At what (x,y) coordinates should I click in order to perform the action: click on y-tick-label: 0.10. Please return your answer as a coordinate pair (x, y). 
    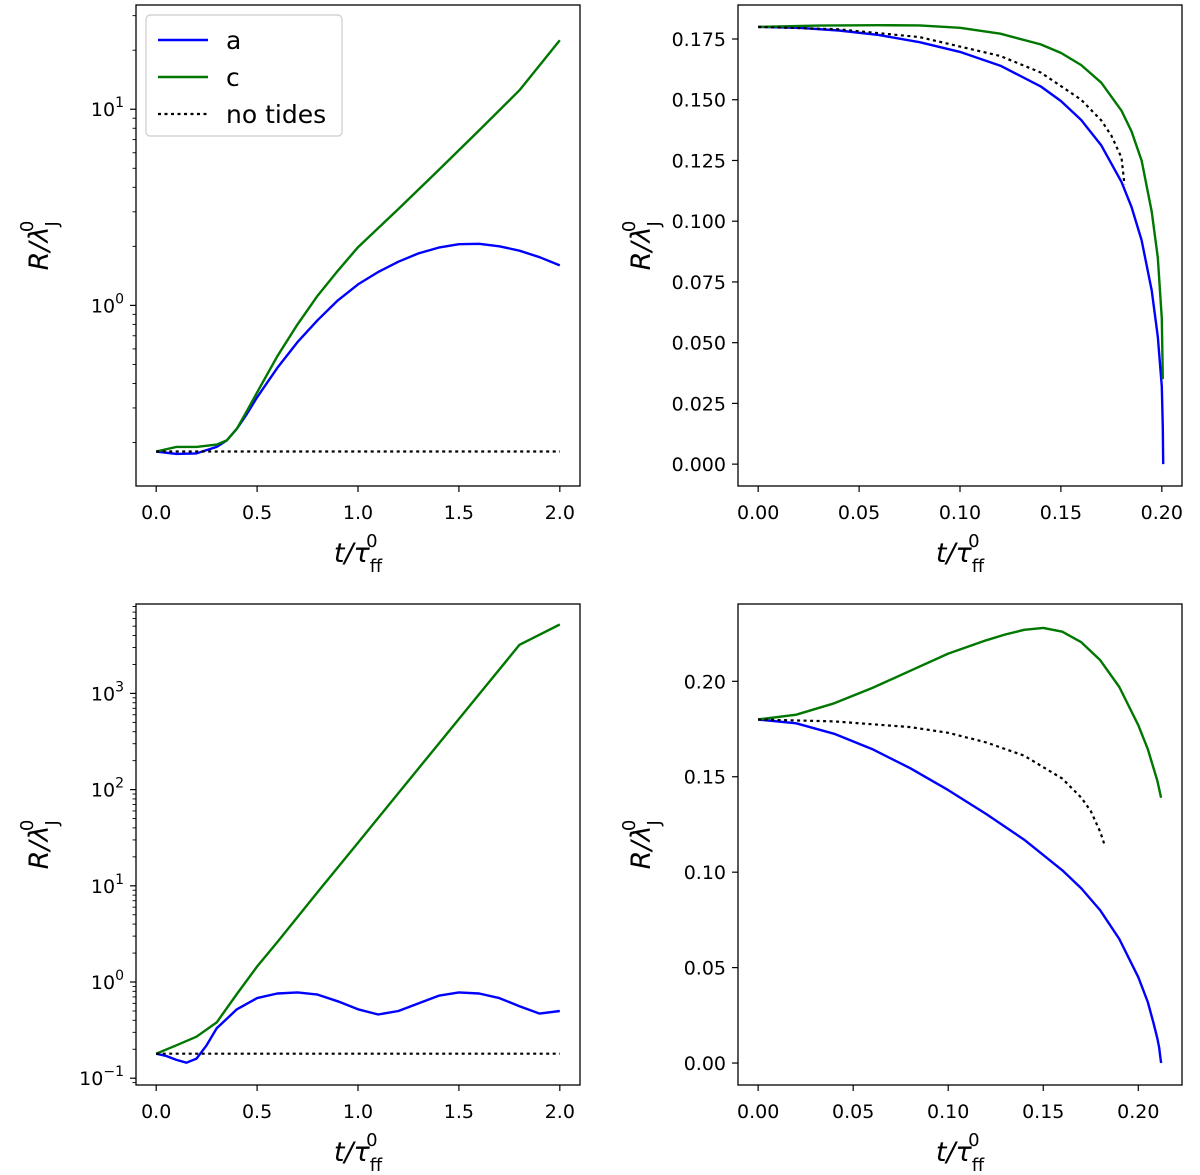
    Looking at the image, I should click on (705, 873).